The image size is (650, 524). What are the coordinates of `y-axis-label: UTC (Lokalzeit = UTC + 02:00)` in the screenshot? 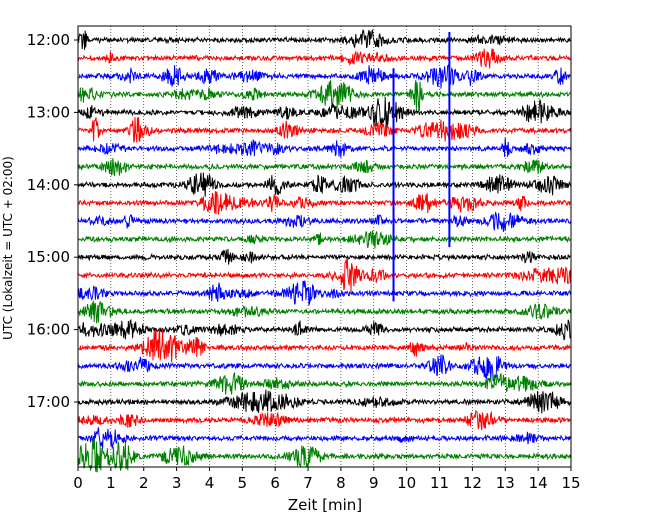 It's located at (8, 248).